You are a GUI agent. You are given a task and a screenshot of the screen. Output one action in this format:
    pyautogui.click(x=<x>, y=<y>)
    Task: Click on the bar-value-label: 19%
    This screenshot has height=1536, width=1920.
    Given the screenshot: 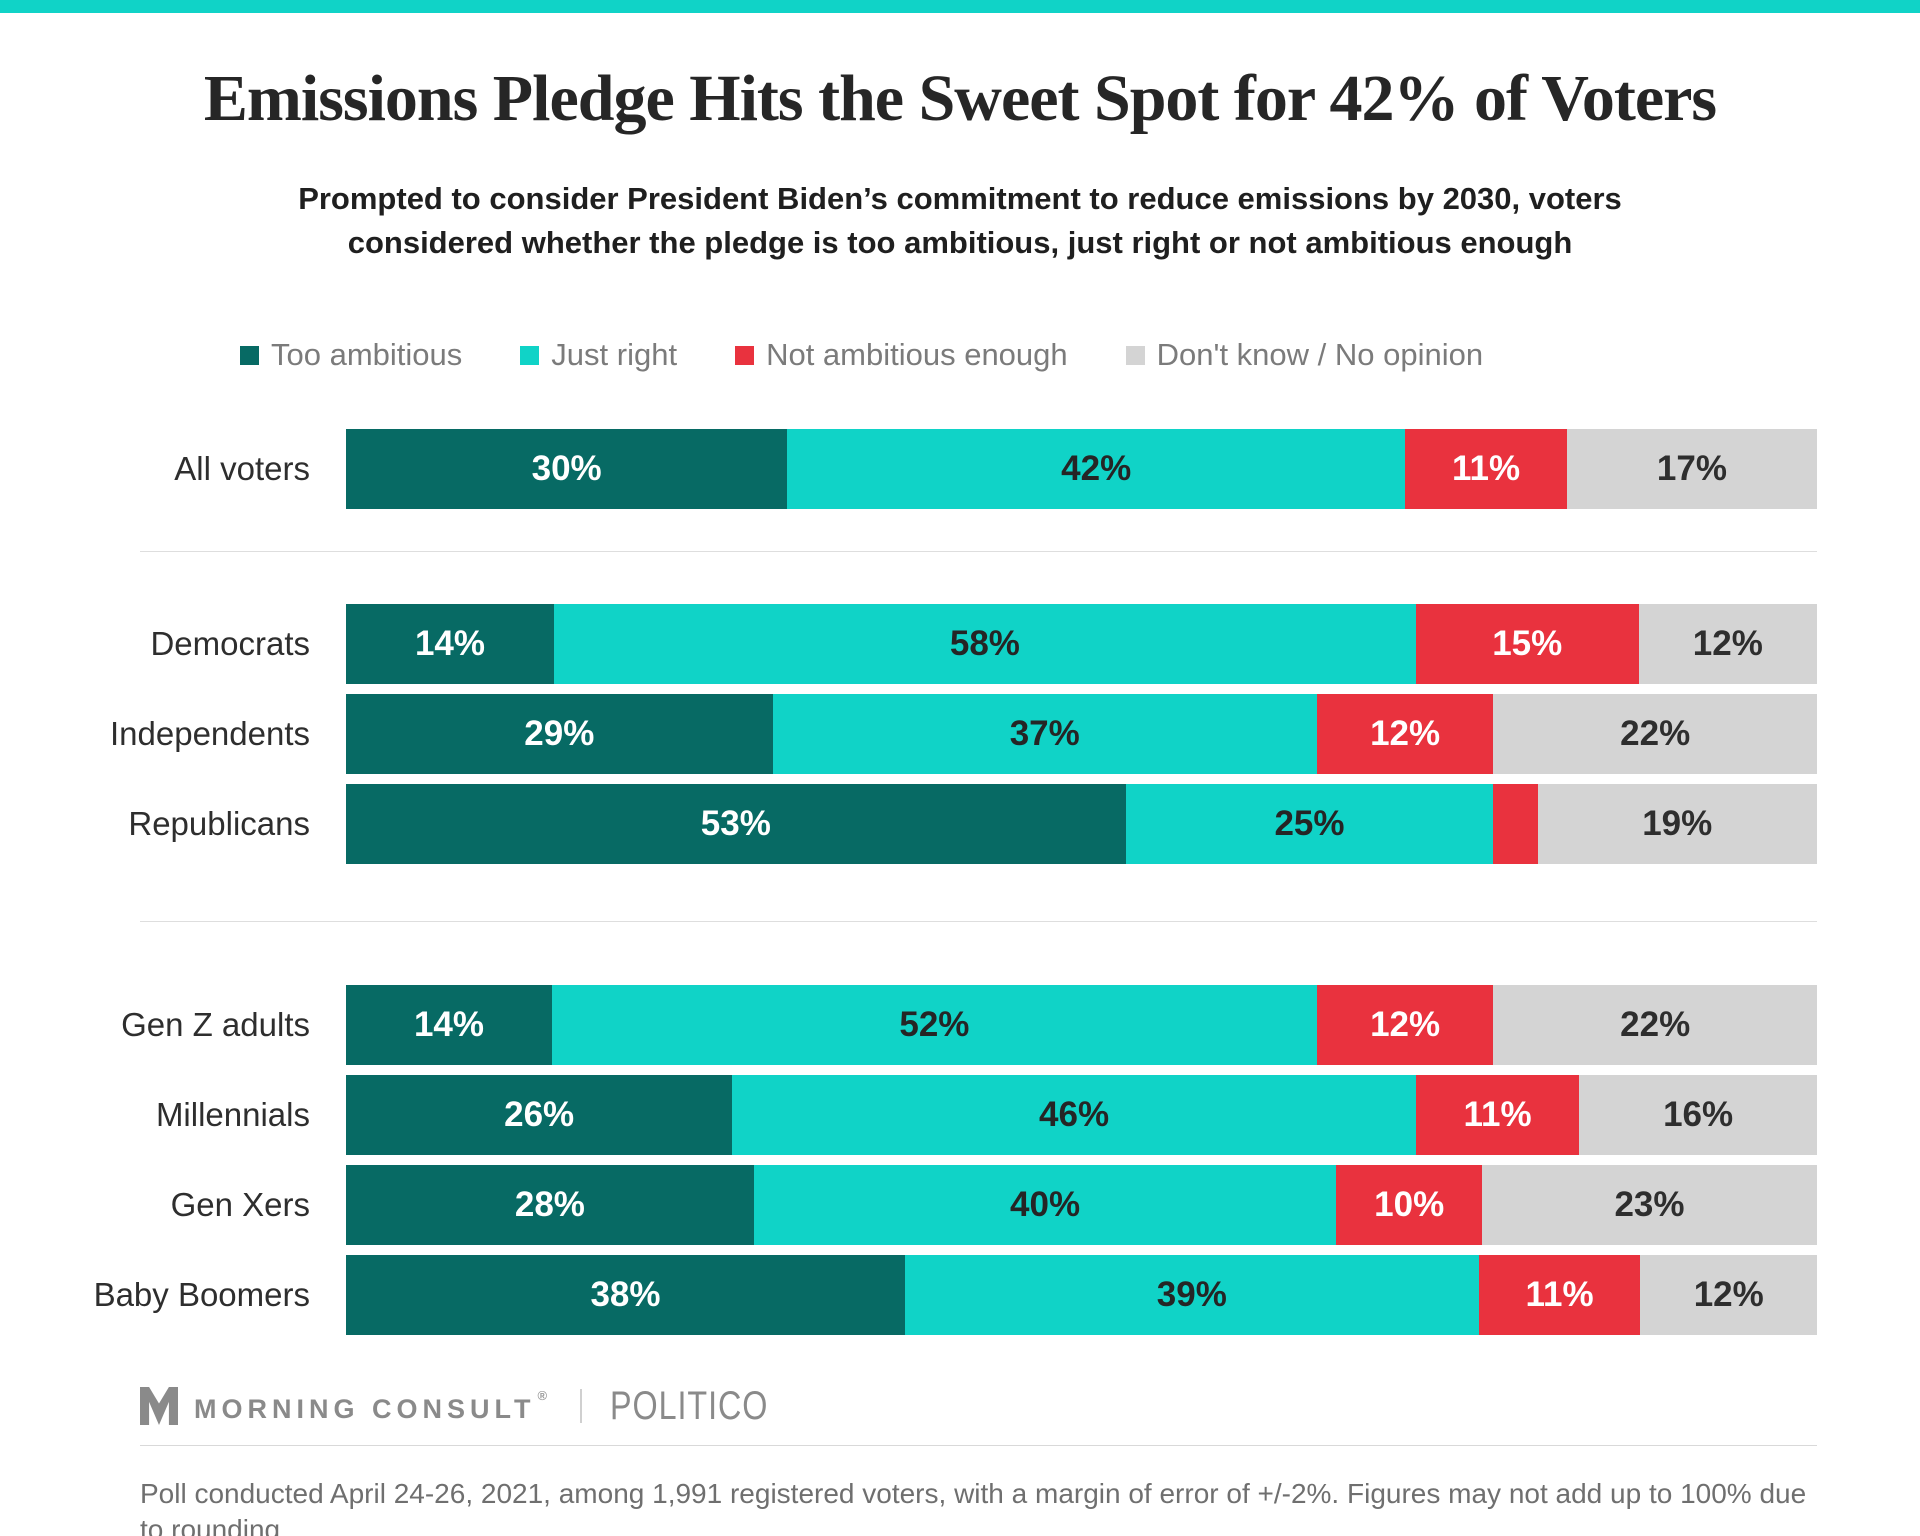 What is the action you would take?
    pyautogui.click(x=1677, y=823)
    